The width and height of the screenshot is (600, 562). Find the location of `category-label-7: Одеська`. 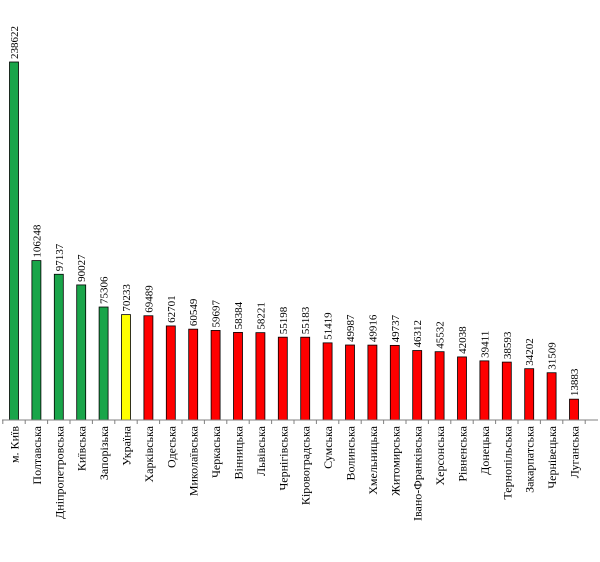

category-label-7: Одеська is located at coordinates (171, 446).